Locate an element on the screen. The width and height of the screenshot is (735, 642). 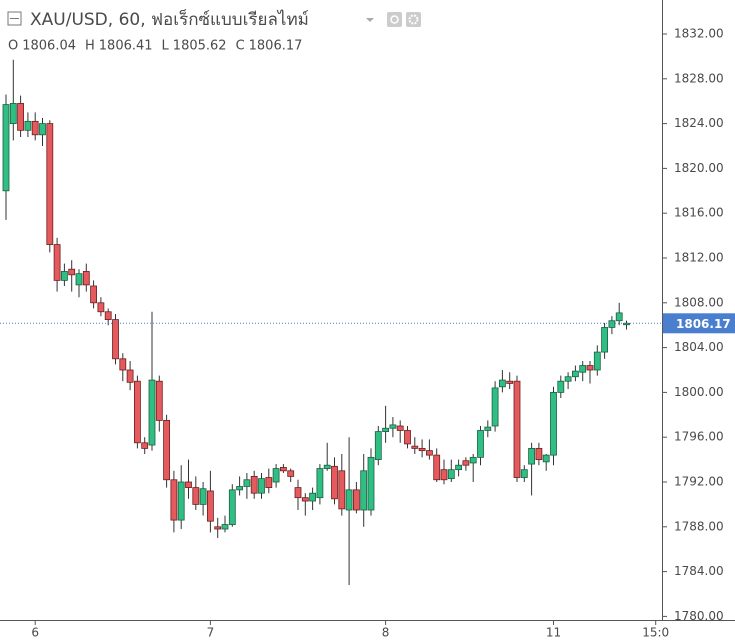
y-tick-label: 1832.00 is located at coordinates (699, 34).